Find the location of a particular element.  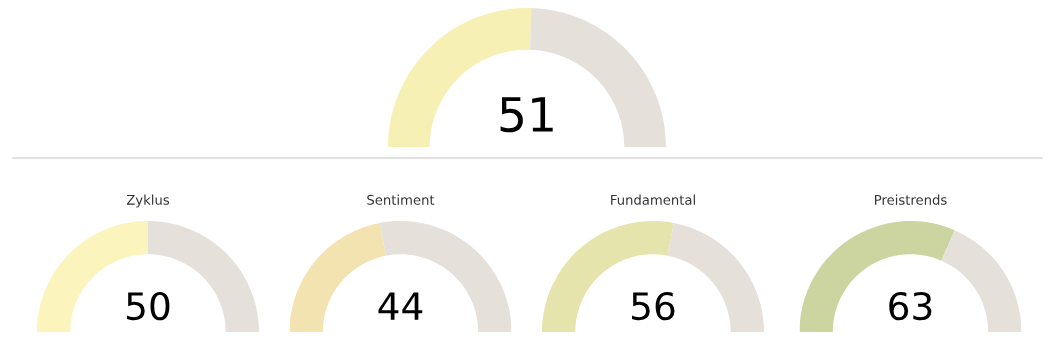

chart-title: Sentiment is located at coordinates (401, 199).